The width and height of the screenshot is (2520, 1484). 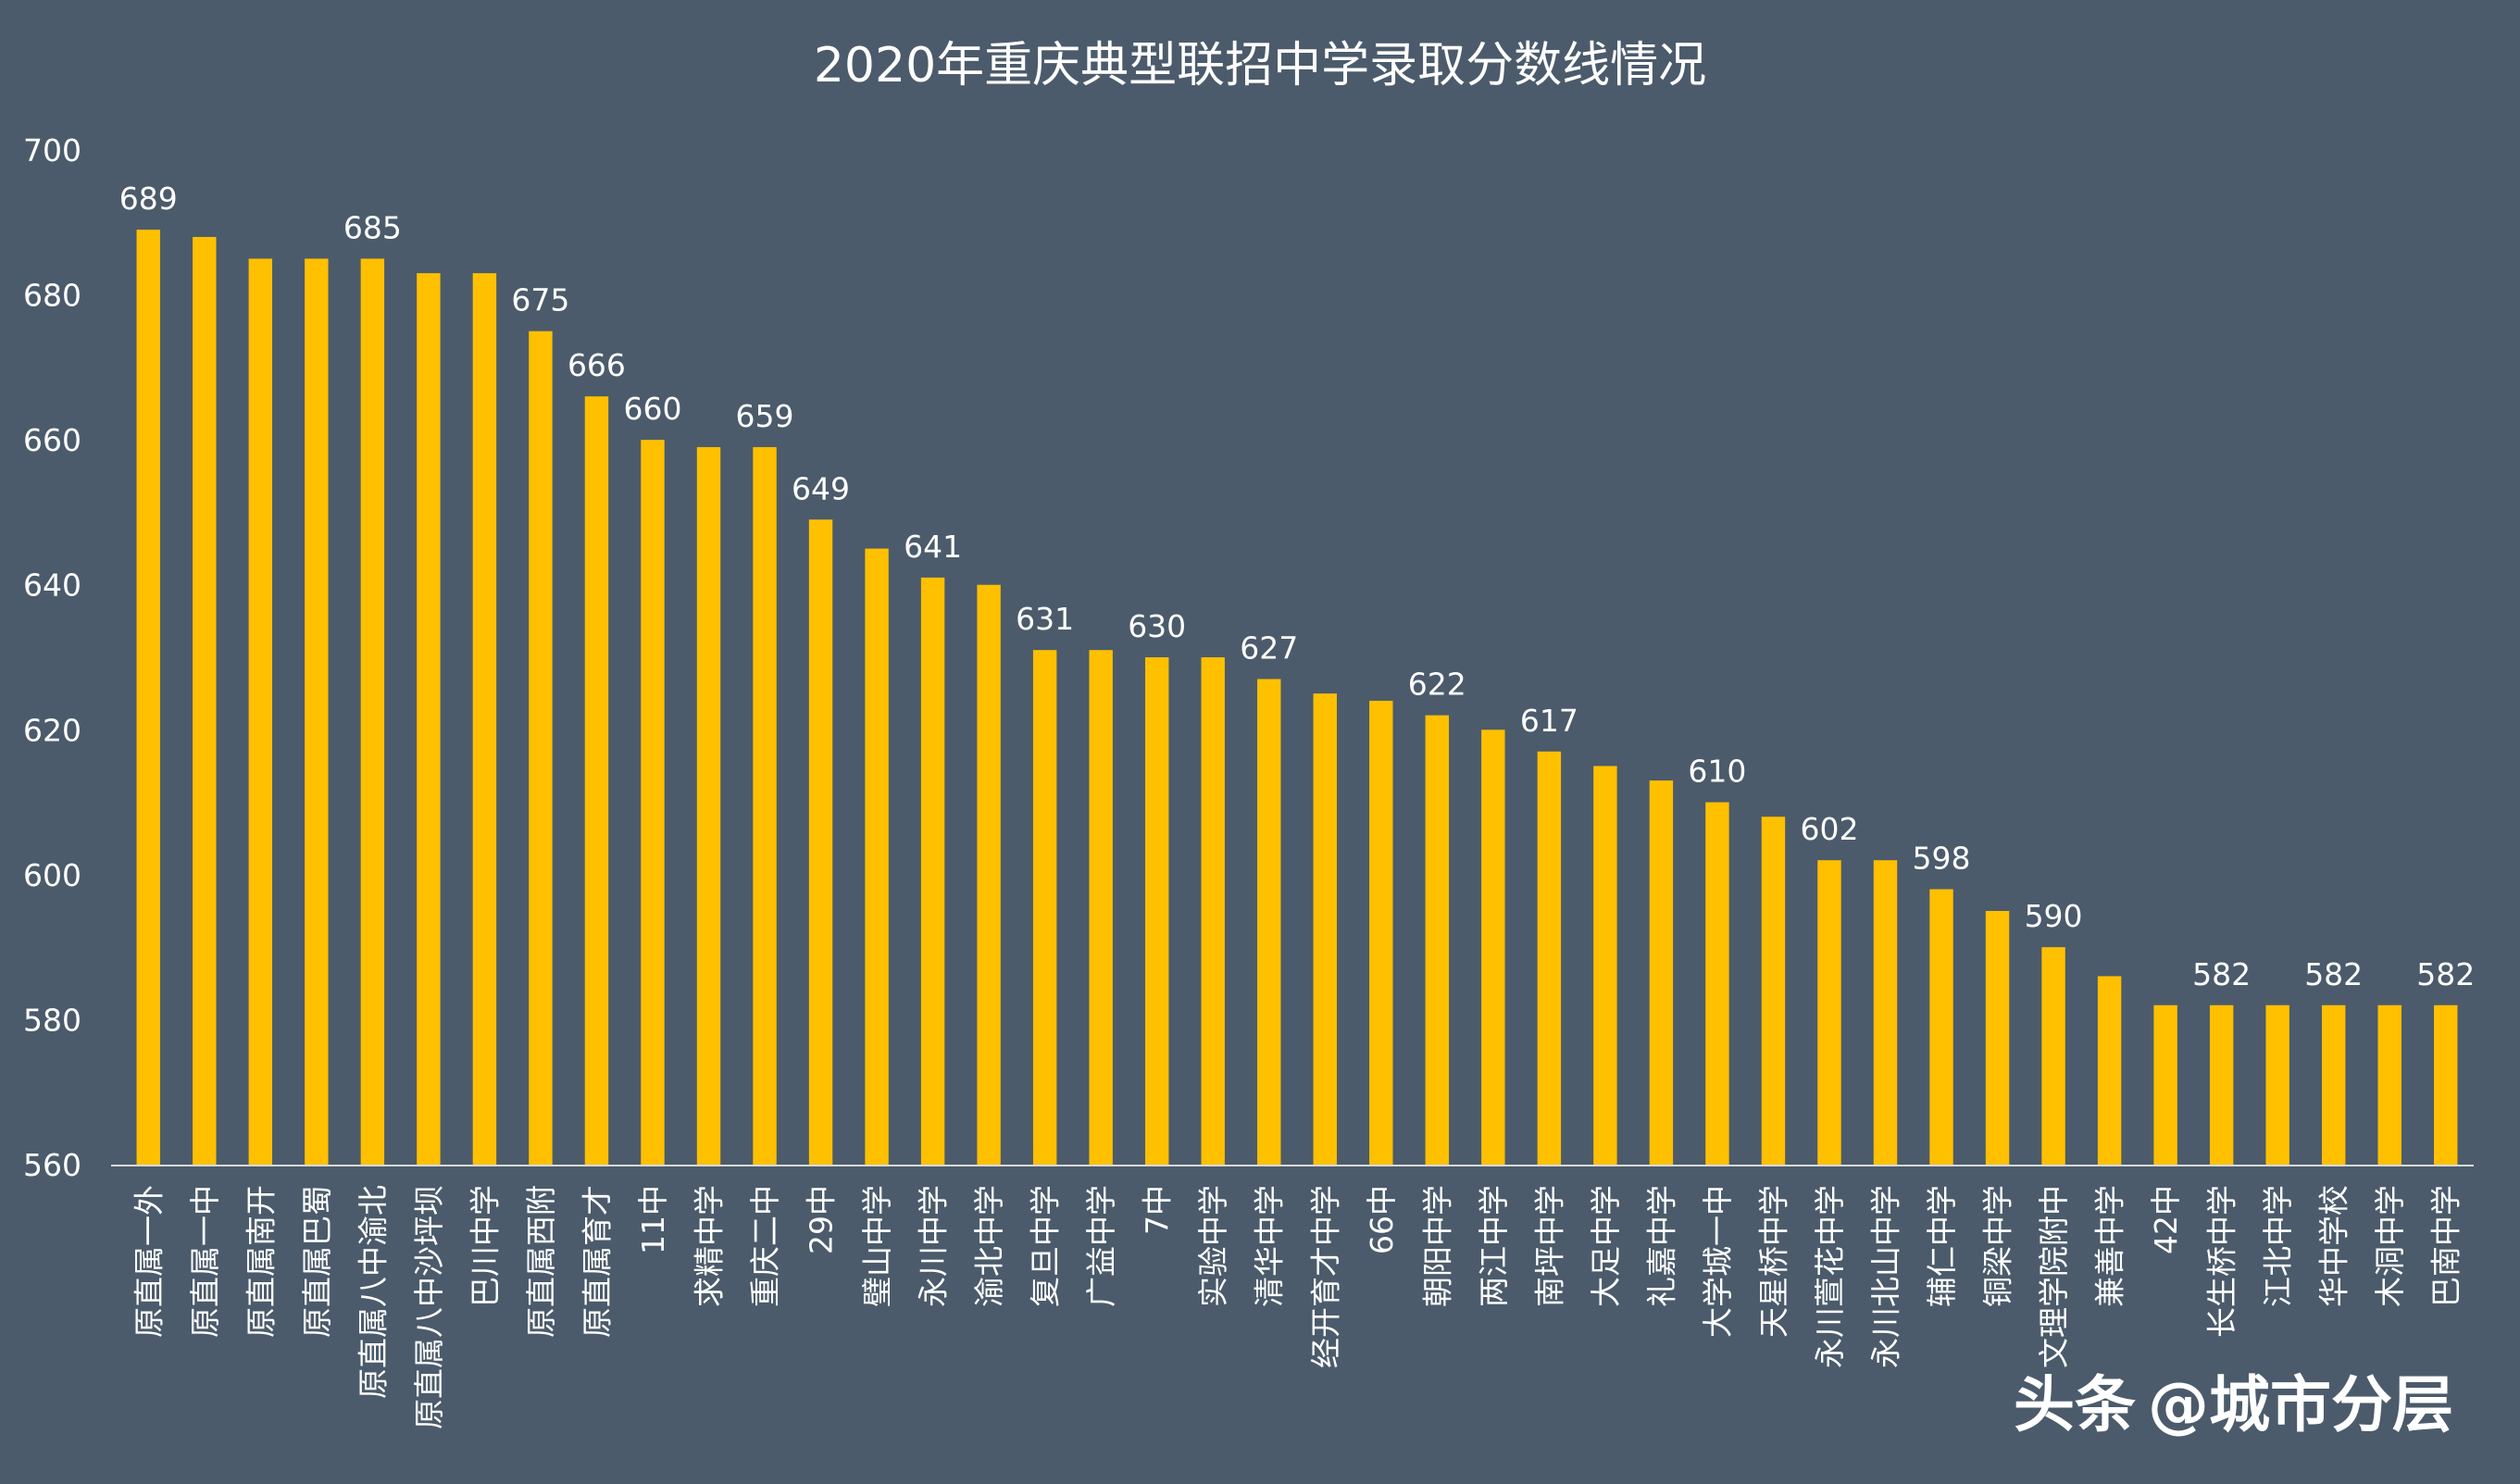 What do you see at coordinates (205, 1261) in the screenshot?
I see `x-tick-label: 原直属一中` at bounding box center [205, 1261].